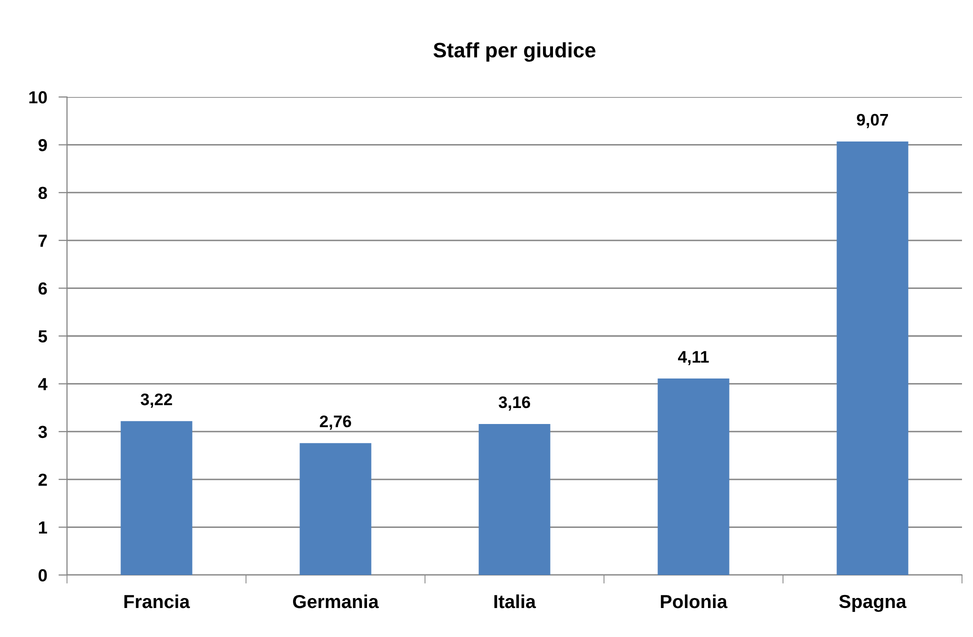  I want to click on y-tick-label: 10, so click(38, 97).